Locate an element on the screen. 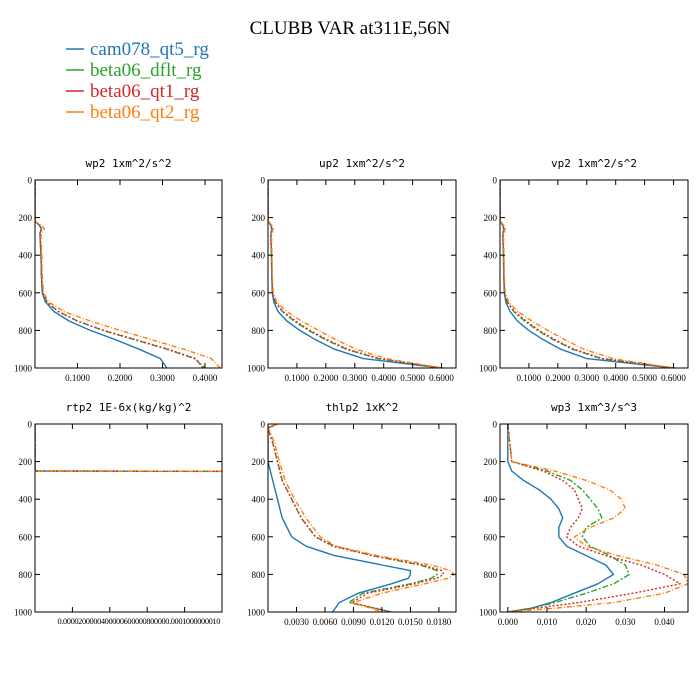 Image resolution: width=700 pixels, height=700 pixels. x-tick-label: 0.020 is located at coordinates (586, 622).